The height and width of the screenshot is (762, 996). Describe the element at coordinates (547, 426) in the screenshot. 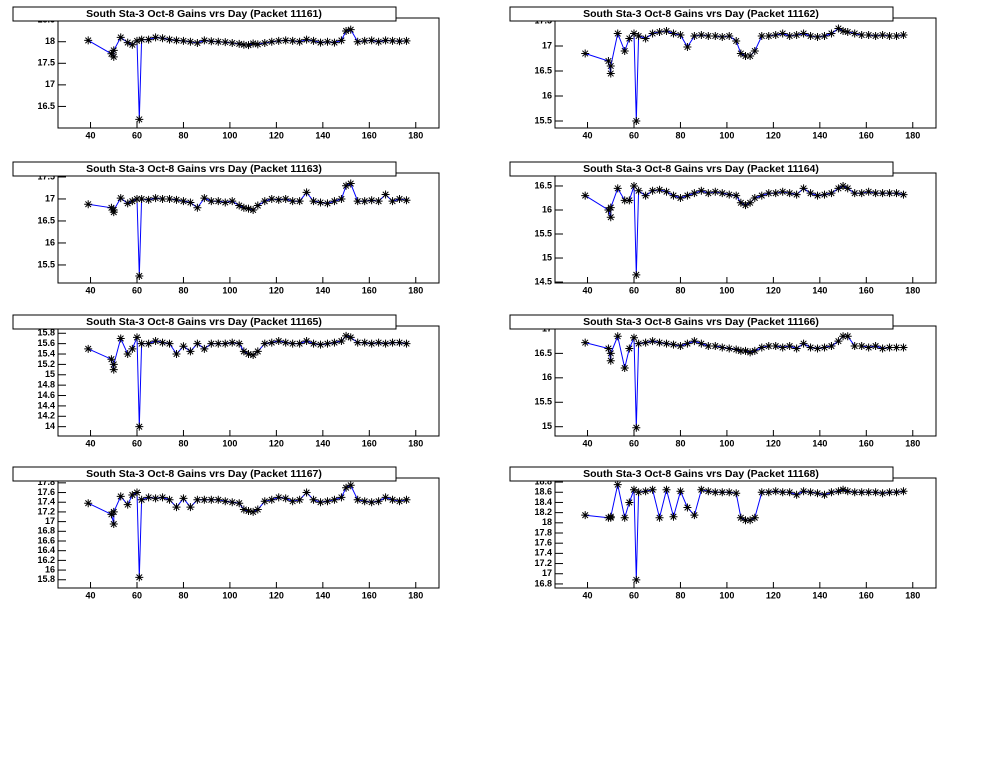

I see `y-tick-label: 15` at that location.